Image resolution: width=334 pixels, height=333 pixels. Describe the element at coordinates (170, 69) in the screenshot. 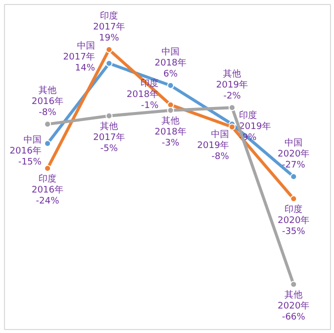

I see `data-label: 2018年 6%` at that location.